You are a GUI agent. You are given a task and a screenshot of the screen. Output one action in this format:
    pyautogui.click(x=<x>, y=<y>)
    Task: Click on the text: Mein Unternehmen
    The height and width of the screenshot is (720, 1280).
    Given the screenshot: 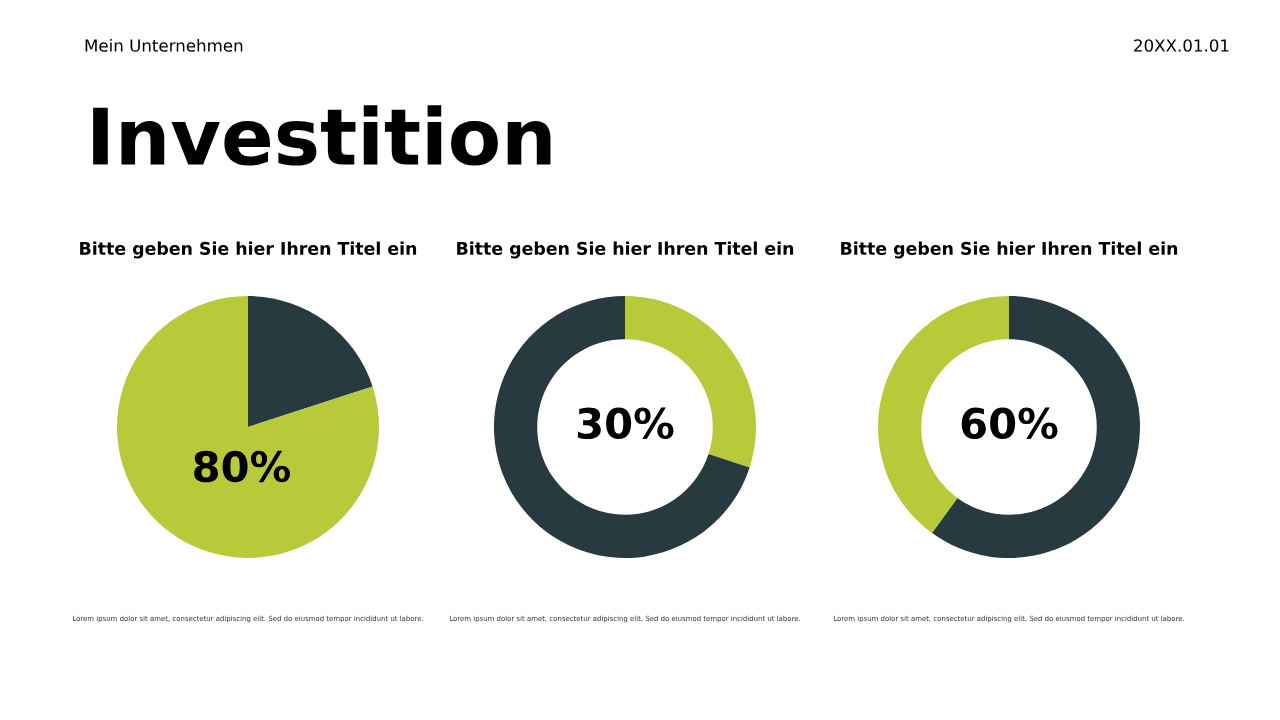 What is the action you would take?
    pyautogui.click(x=164, y=45)
    